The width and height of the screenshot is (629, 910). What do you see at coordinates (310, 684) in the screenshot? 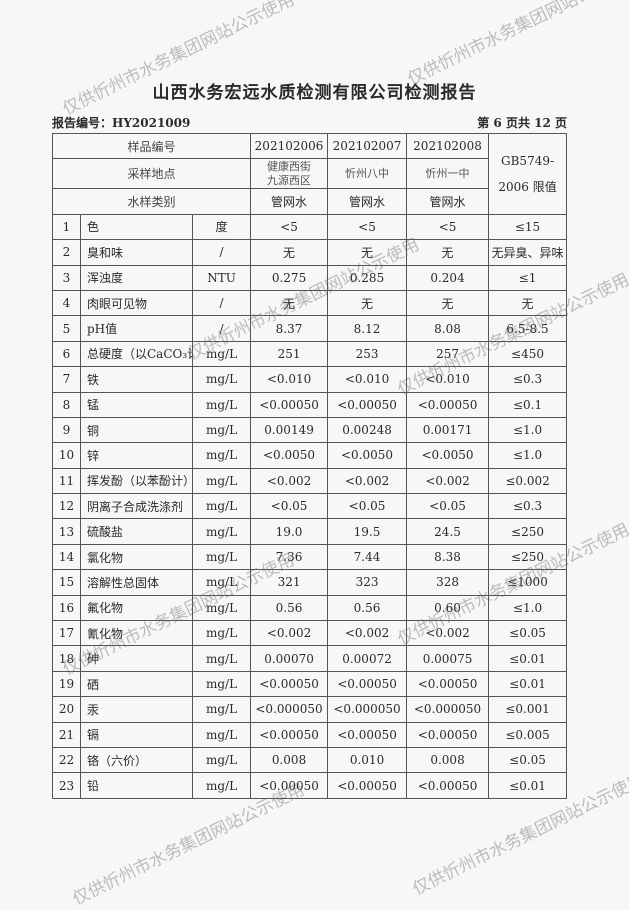
I see `table-row: 19 硒 mg/L <0.00050 <0.00050 <0.00050 ≤0.01` at bounding box center [310, 684].